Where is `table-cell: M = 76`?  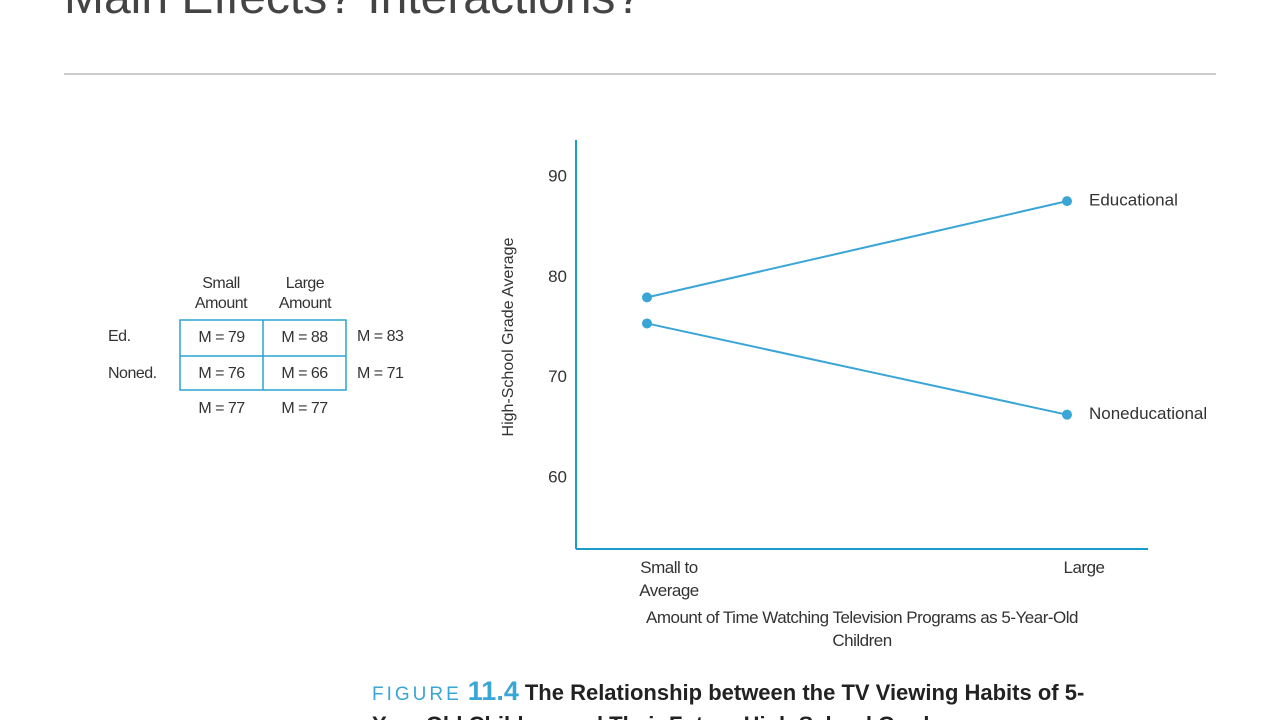
table-cell: M = 76 is located at coordinates (221, 373).